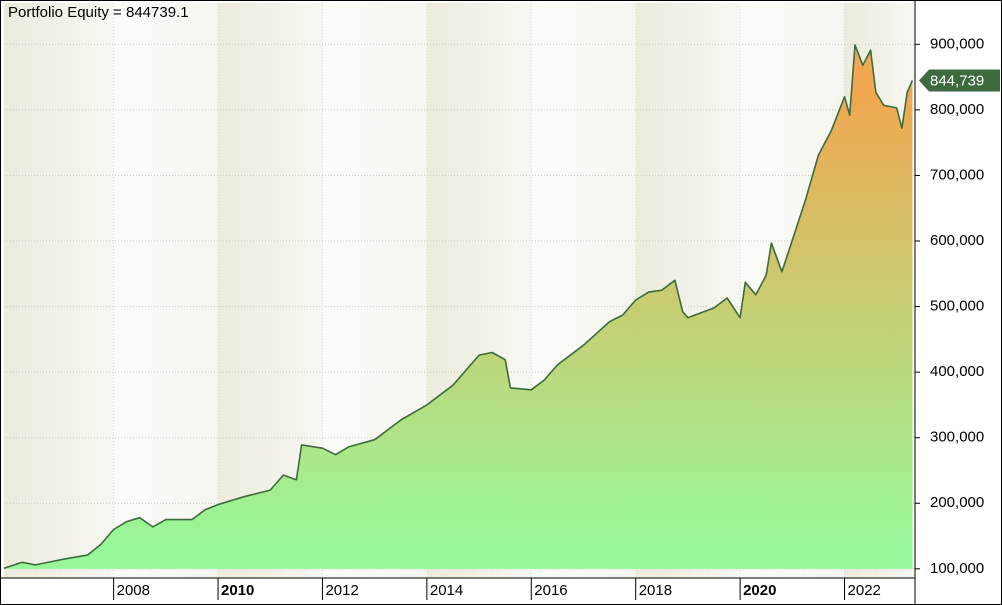 This screenshot has width=1002, height=605. Describe the element at coordinates (98, 12) in the screenshot. I see `chart-title: Portfolio Equity = 844739.1` at that location.